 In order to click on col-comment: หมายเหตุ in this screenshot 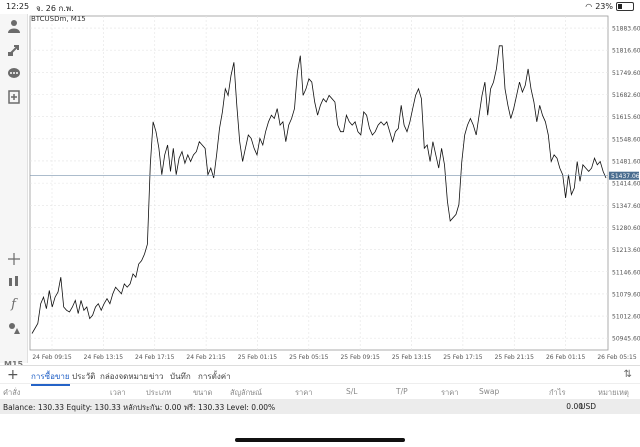, I will do `click(613, 392)`.